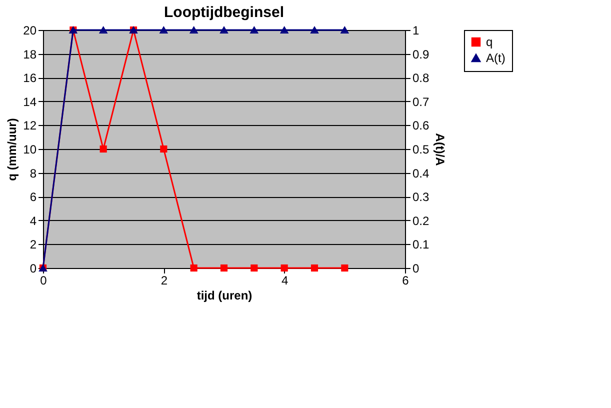 This screenshot has height=408, width=611. Describe the element at coordinates (12, 149) in the screenshot. I see `y-axis-title: q (mm/uur)` at that location.